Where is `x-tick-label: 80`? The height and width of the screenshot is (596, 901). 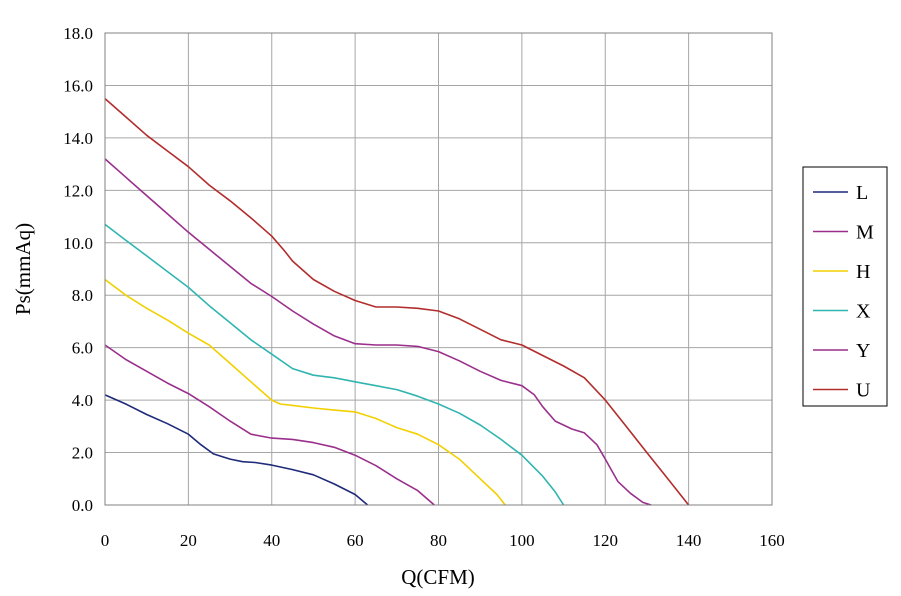
x-tick-label: 80 is located at coordinates (438, 540).